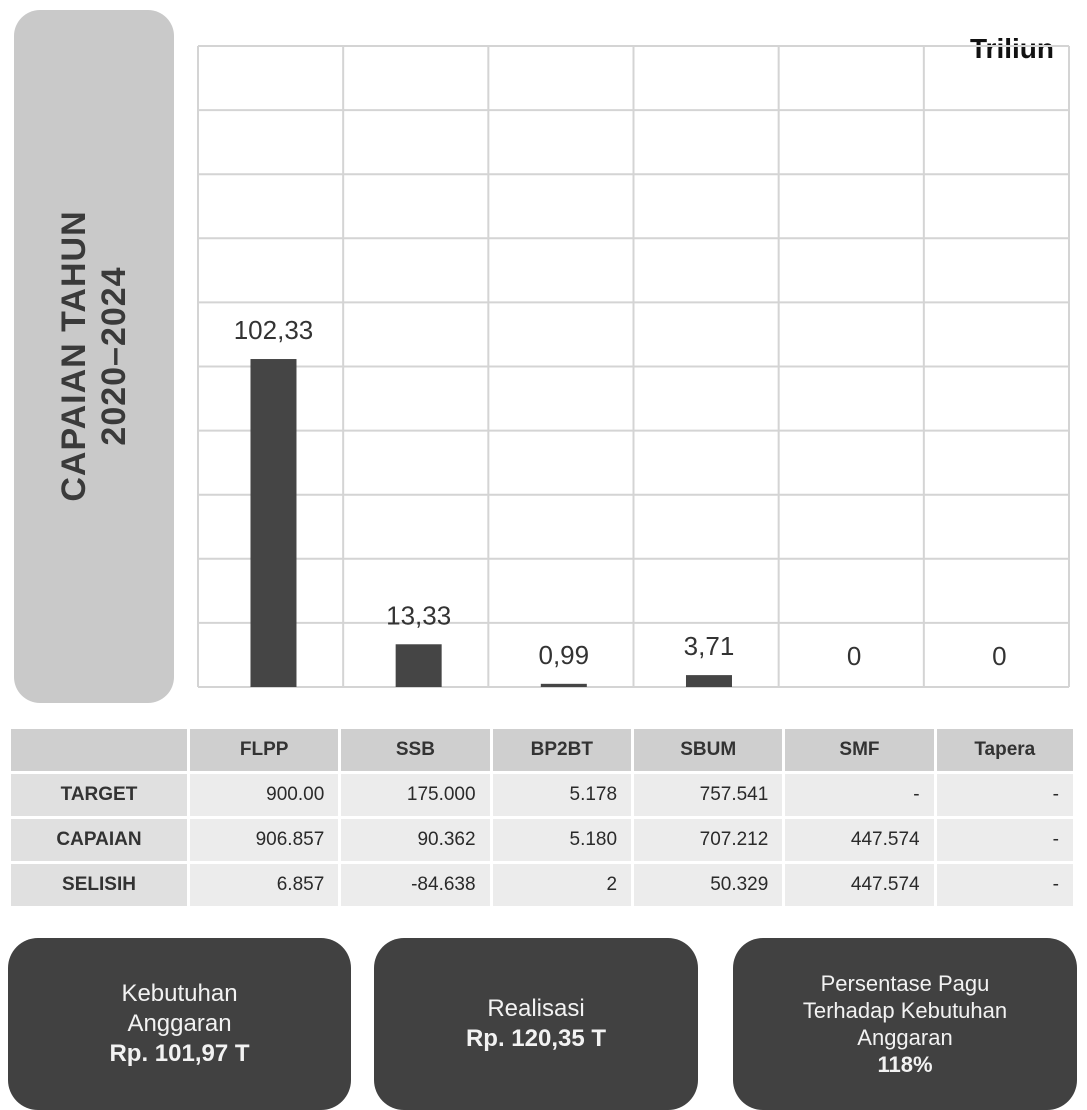 Image resolution: width=1087 pixels, height=1110 pixels. Describe the element at coordinates (264, 750) in the screenshot. I see `table-header-cell: FLPP` at that location.